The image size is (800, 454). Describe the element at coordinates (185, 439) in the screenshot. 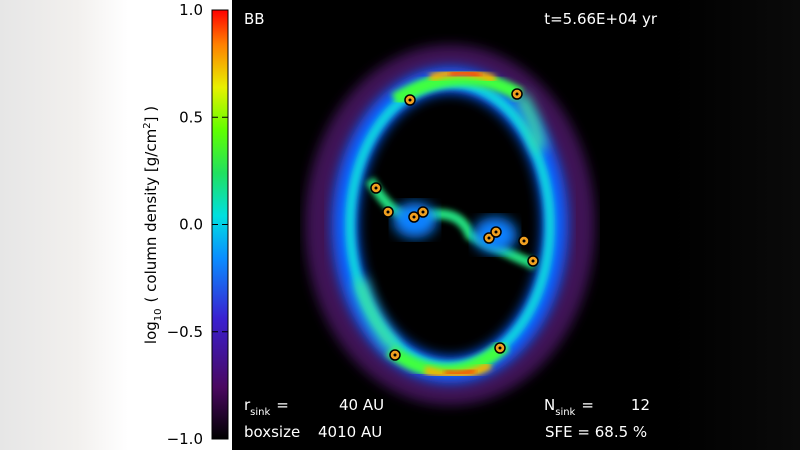

I see `tick-label: −1.0` at that location.